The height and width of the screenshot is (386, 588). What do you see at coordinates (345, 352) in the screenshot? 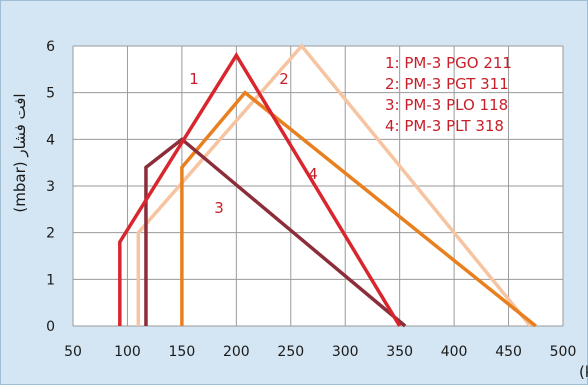
I see `x-tick-label: 300` at bounding box center [345, 352].